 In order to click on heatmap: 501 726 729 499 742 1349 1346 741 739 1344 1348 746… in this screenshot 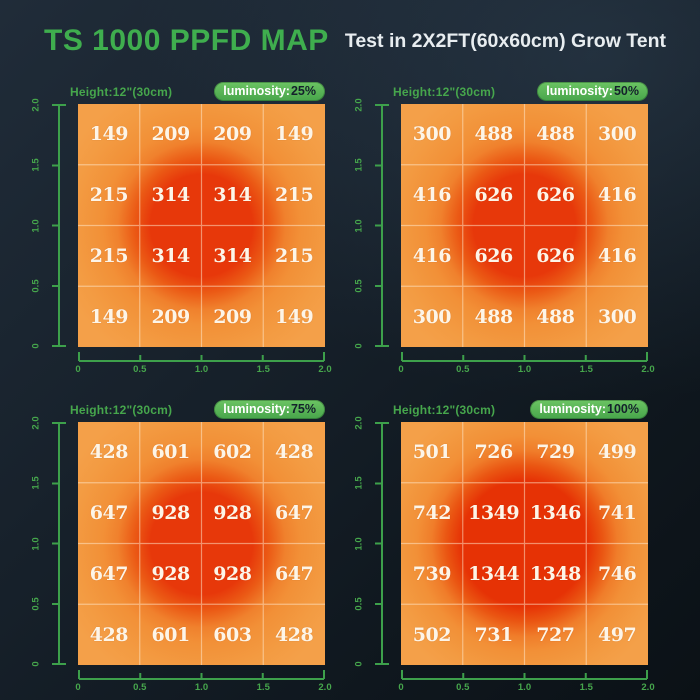, I will do `click(524, 543)`.